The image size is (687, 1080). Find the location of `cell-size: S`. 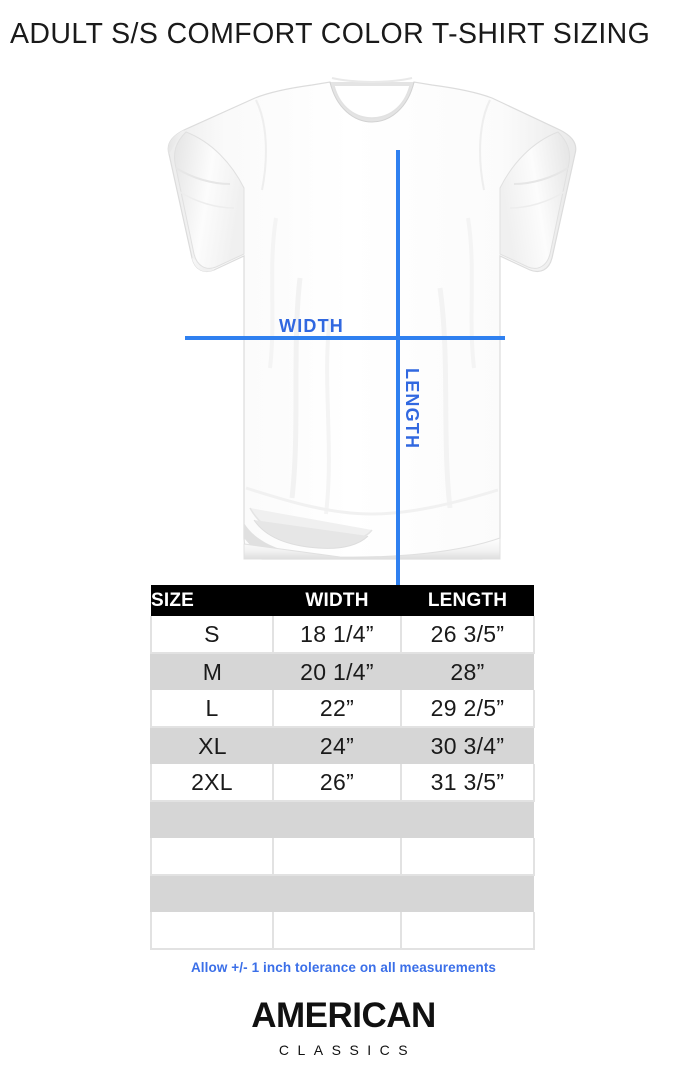

cell-size: S is located at coordinates (212, 635).